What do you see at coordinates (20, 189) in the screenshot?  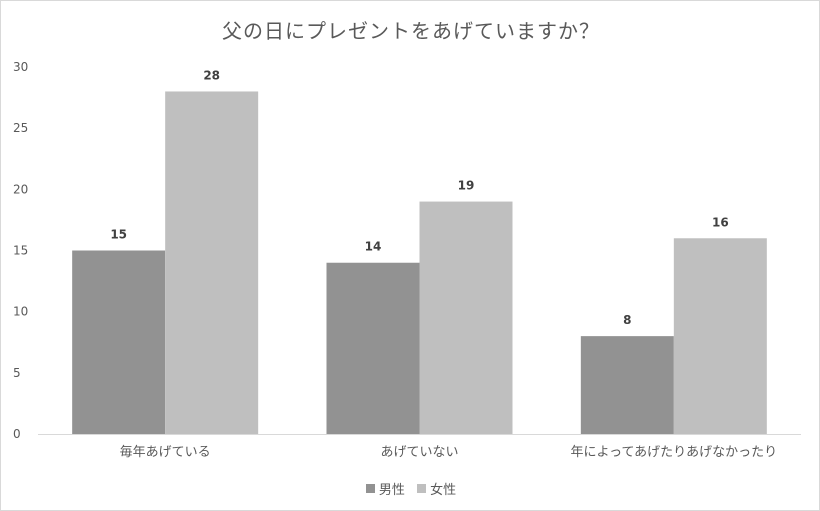 I see `y-tick-label: 20` at bounding box center [20, 189].